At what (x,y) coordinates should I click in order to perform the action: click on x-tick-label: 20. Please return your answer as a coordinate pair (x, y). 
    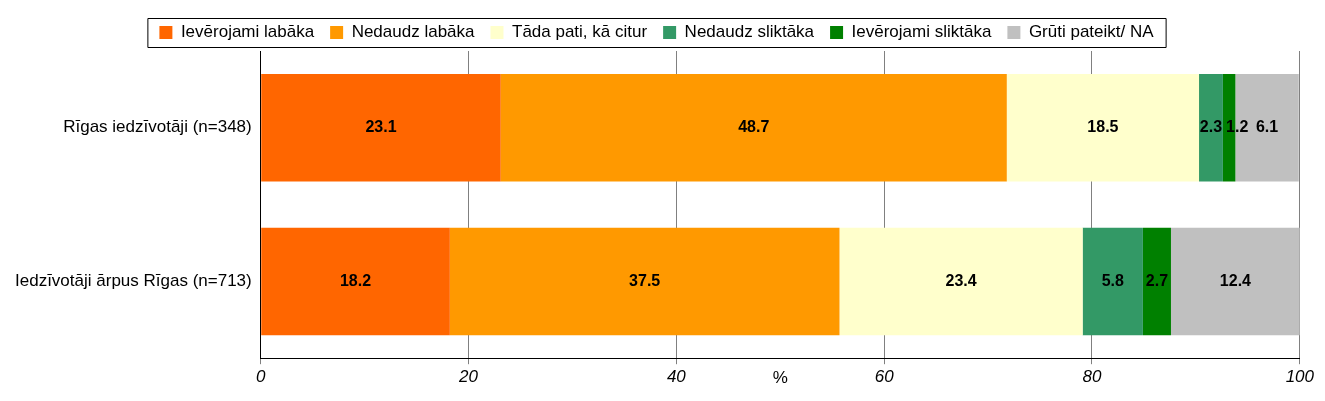
    Looking at the image, I should click on (468, 377).